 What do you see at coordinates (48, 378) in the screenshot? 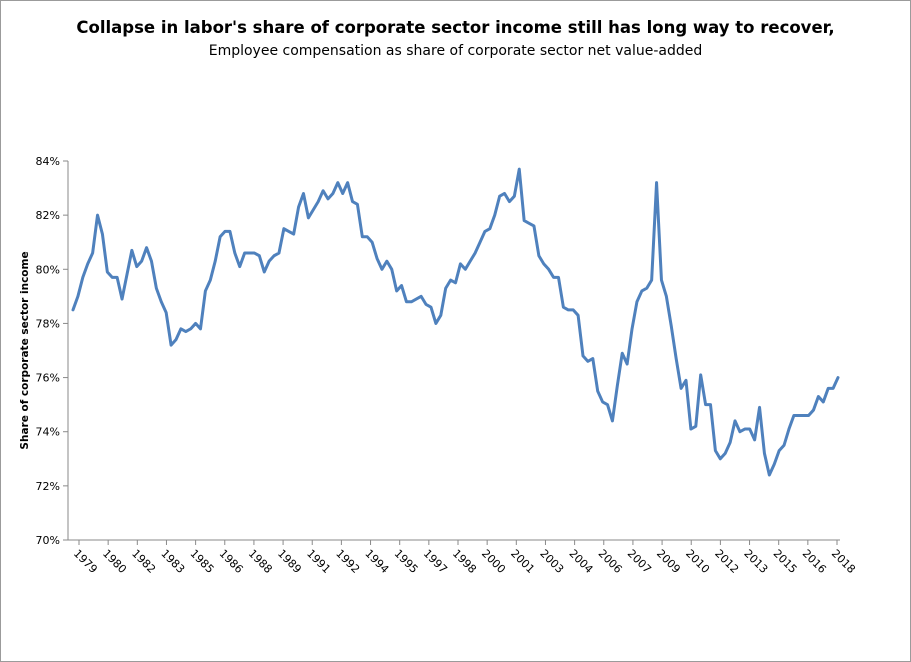
I see `y-tick-label: 76%` at bounding box center [48, 378].